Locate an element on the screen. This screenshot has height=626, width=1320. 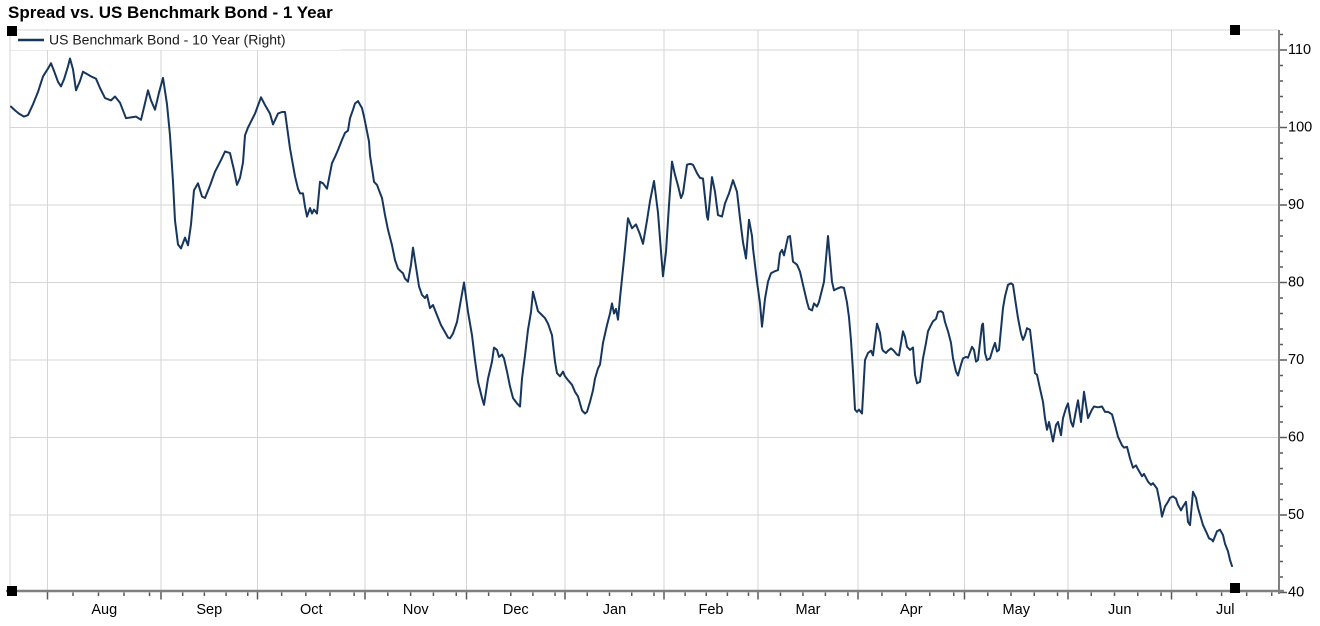
x-axis-label-jul: Jul is located at coordinates (1225, 610).